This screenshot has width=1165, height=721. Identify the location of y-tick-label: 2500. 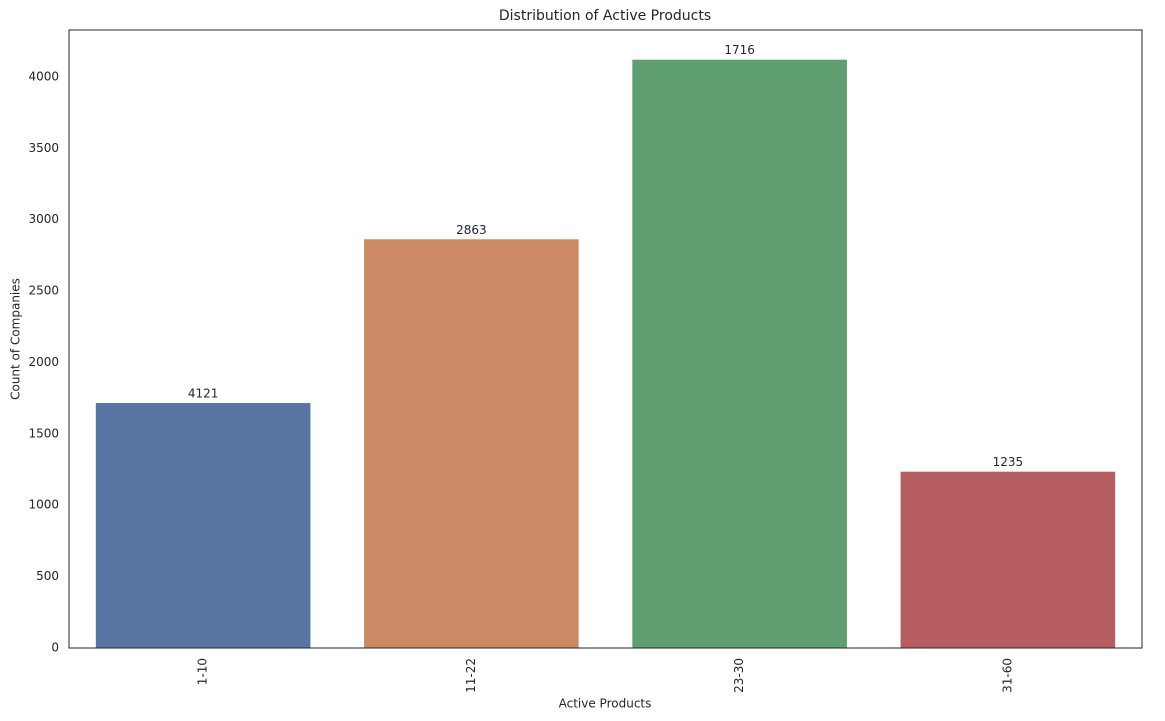
(43, 291).